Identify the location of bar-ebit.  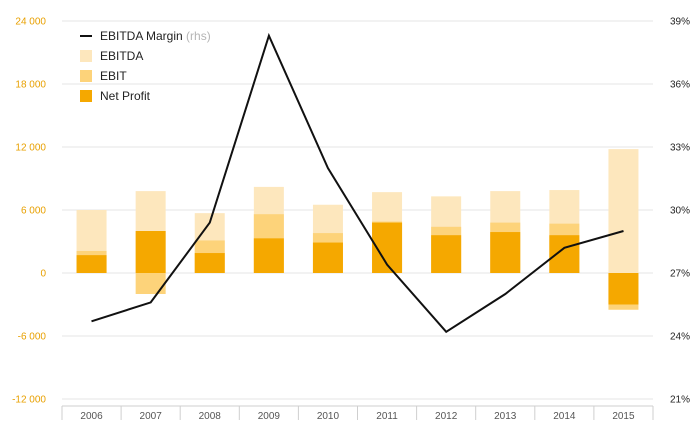
(150, 283).